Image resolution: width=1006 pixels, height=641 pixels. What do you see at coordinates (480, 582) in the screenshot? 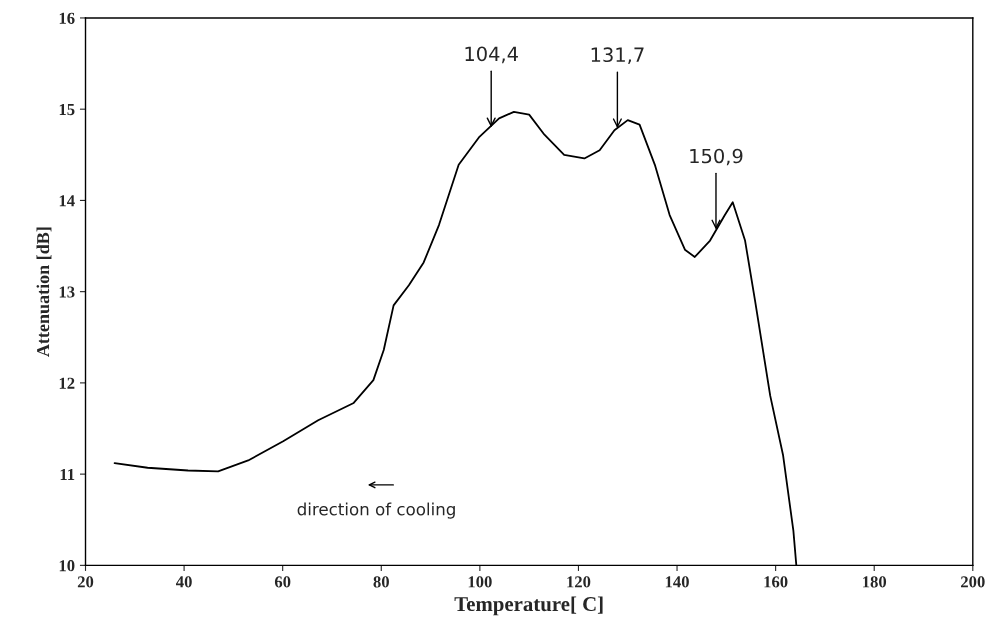
I see `x-tick-label: 100` at bounding box center [480, 582].